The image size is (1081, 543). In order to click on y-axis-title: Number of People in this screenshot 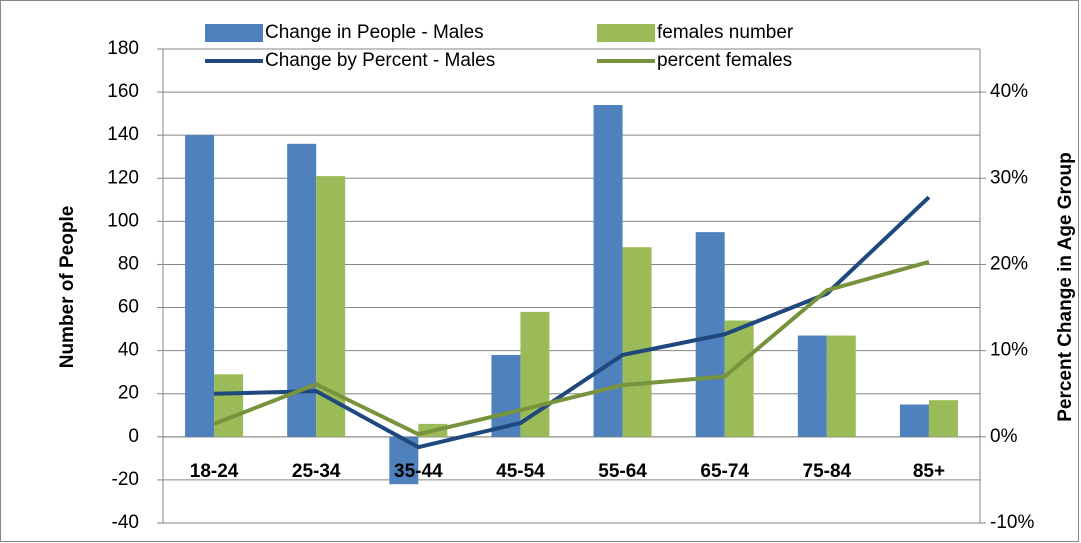, I will do `click(67, 287)`.